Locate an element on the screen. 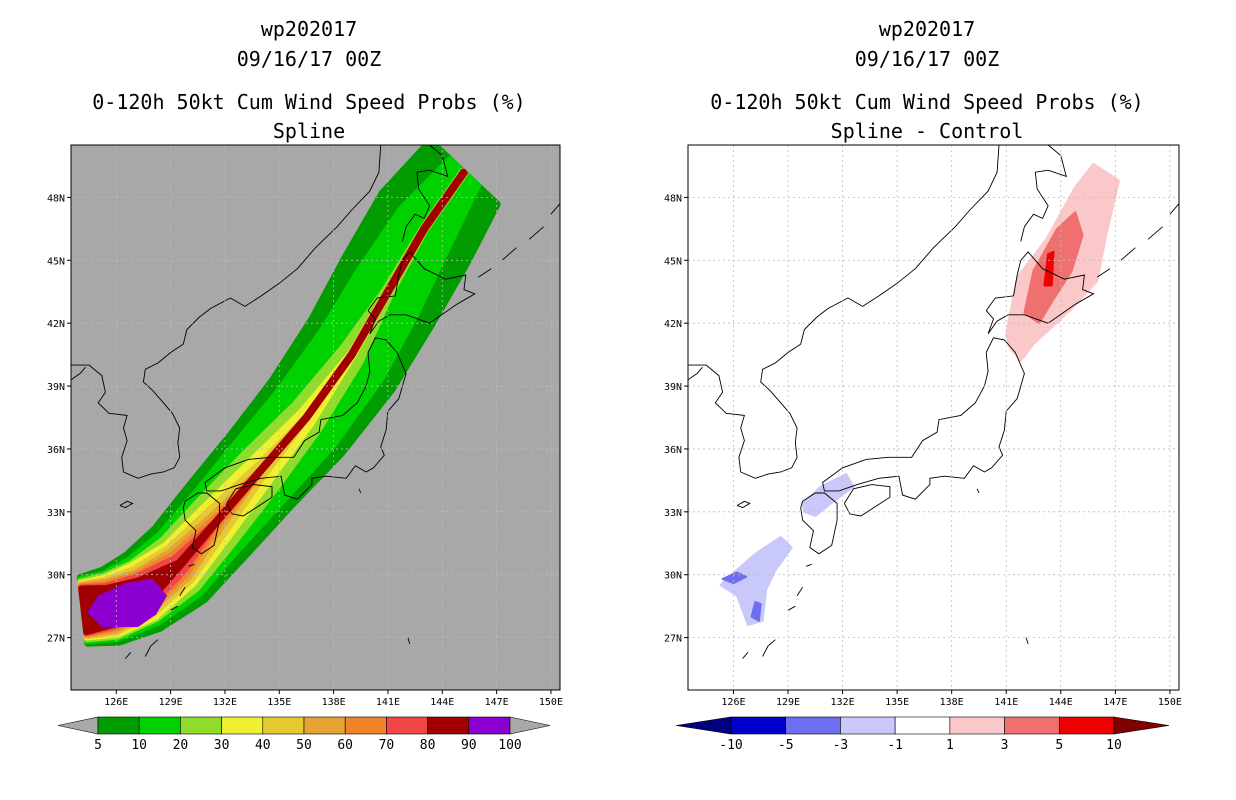  y-tick-label: 30N is located at coordinates (56, 576).